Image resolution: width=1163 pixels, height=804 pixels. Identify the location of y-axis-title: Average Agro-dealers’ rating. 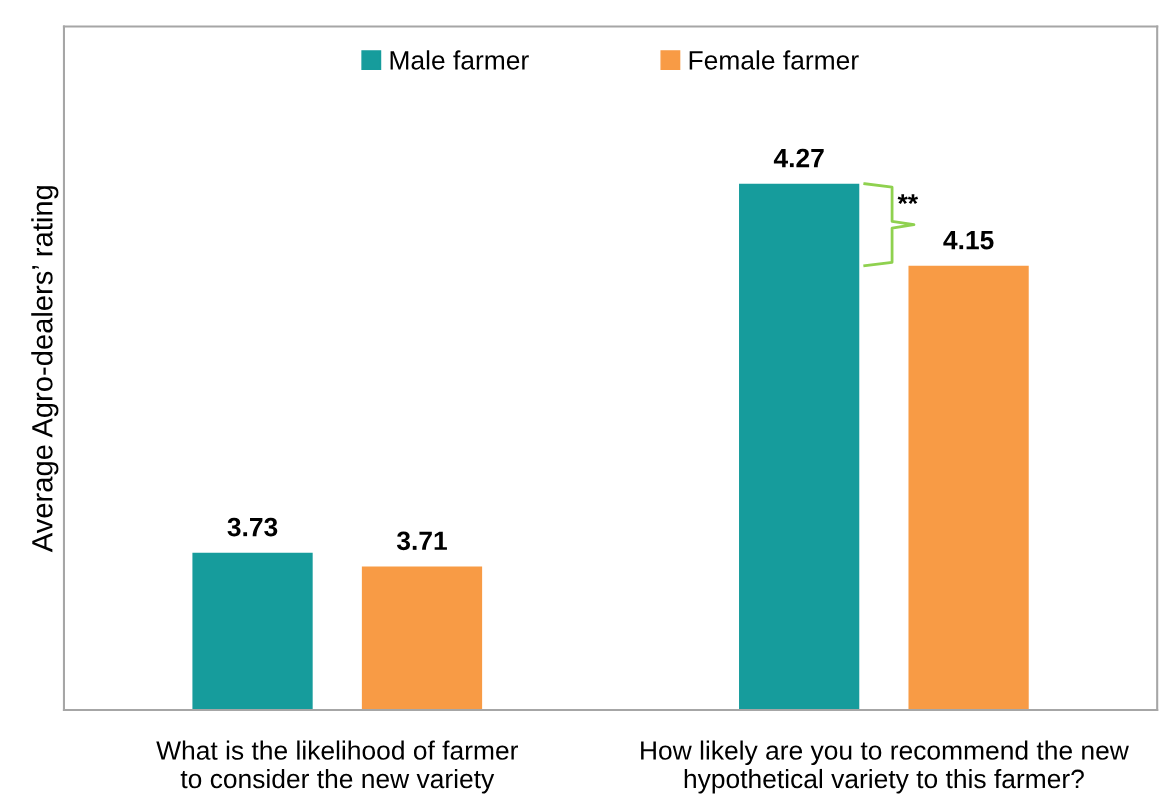
(45, 369).